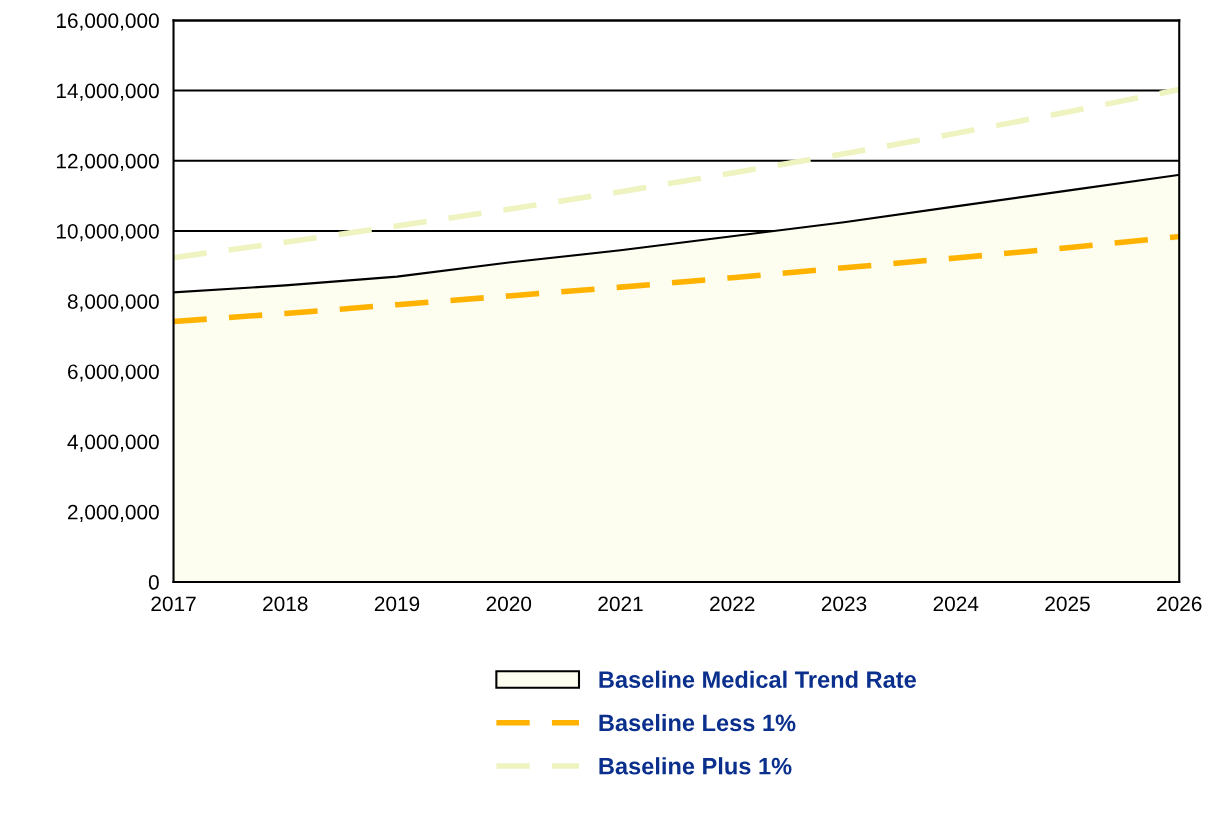 This screenshot has width=1222, height=814. What do you see at coordinates (107, 22) in the screenshot?
I see `y-tick-label: 16,000,000` at bounding box center [107, 22].